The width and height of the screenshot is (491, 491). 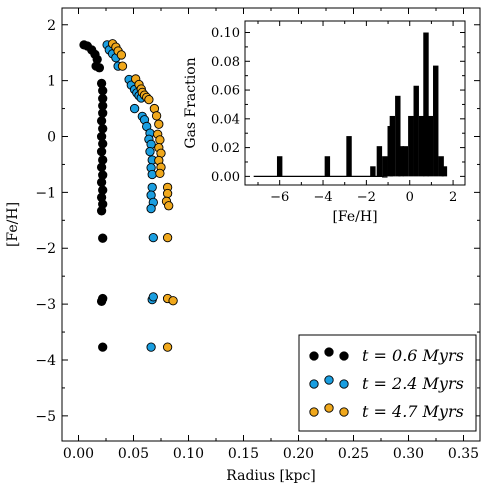 I want to click on inset-x-tick-label: 2, so click(x=453, y=197).